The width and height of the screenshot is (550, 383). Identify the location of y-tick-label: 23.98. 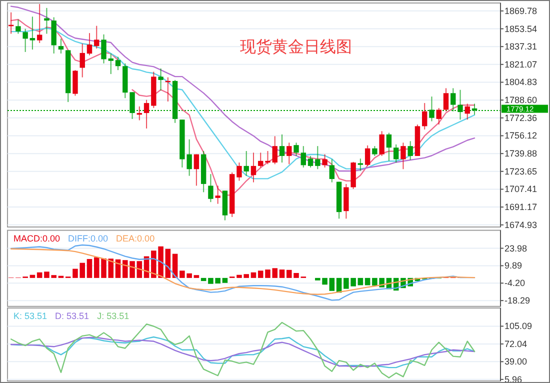
(516, 248).